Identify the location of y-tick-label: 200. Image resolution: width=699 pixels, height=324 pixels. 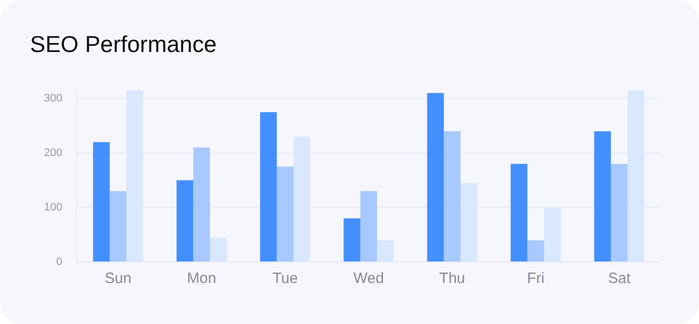
(53, 153).